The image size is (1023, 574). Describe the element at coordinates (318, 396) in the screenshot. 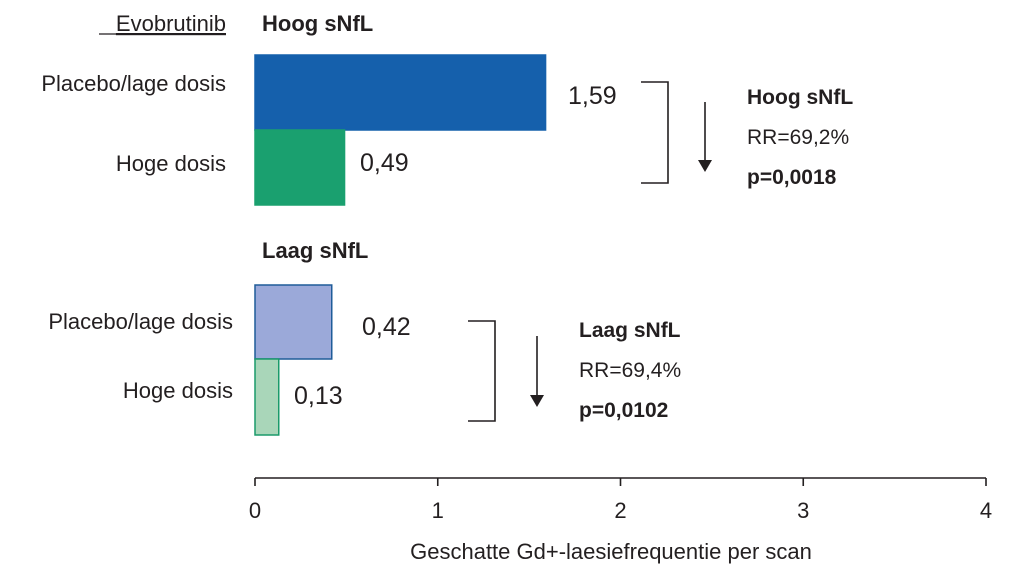

I see `value-label-low-hoge: 0,13` at that location.